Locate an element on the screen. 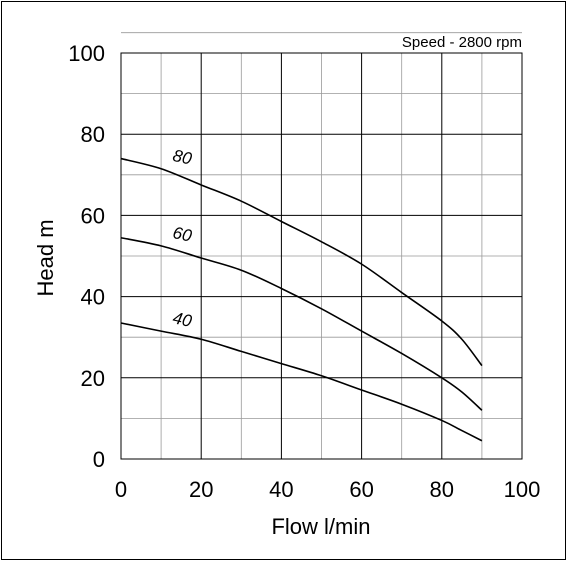 Image resolution: width=569 pixels, height=563 pixels. y-tick-label: 40 is located at coordinates (93, 297).